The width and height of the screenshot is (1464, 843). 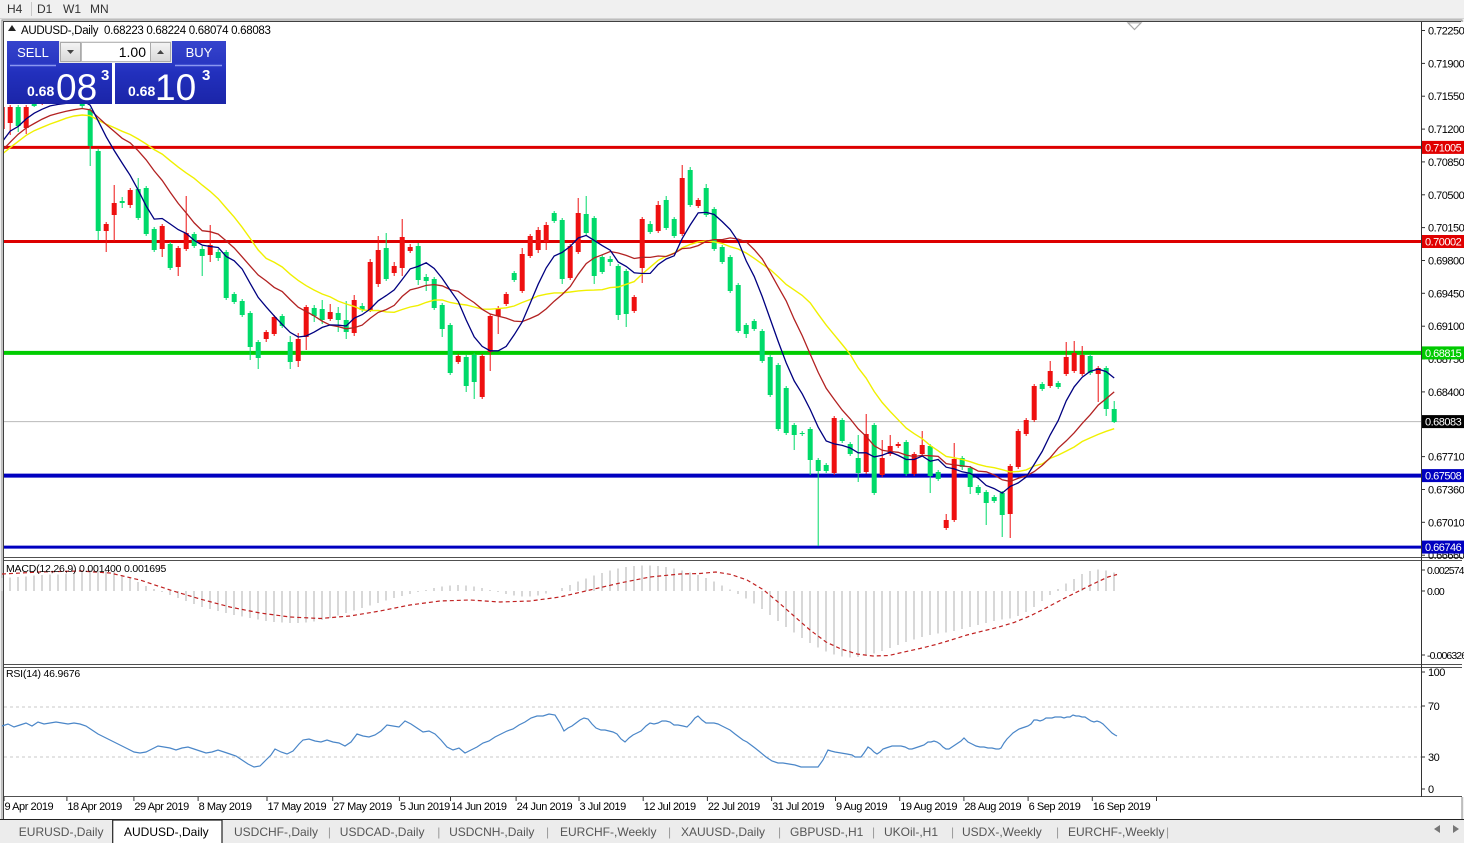 I want to click on svg-text: 22 Jul 2019, so click(x=734, y=807).